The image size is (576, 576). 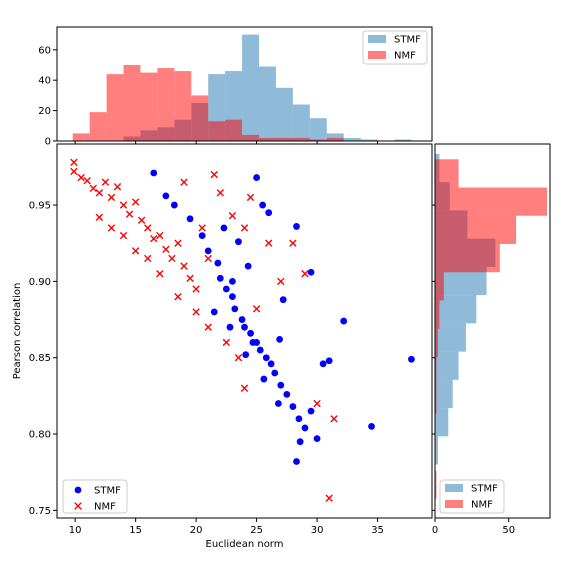 What do you see at coordinates (492, 331) in the screenshot?
I see `y-hist-frame` at bounding box center [492, 331].